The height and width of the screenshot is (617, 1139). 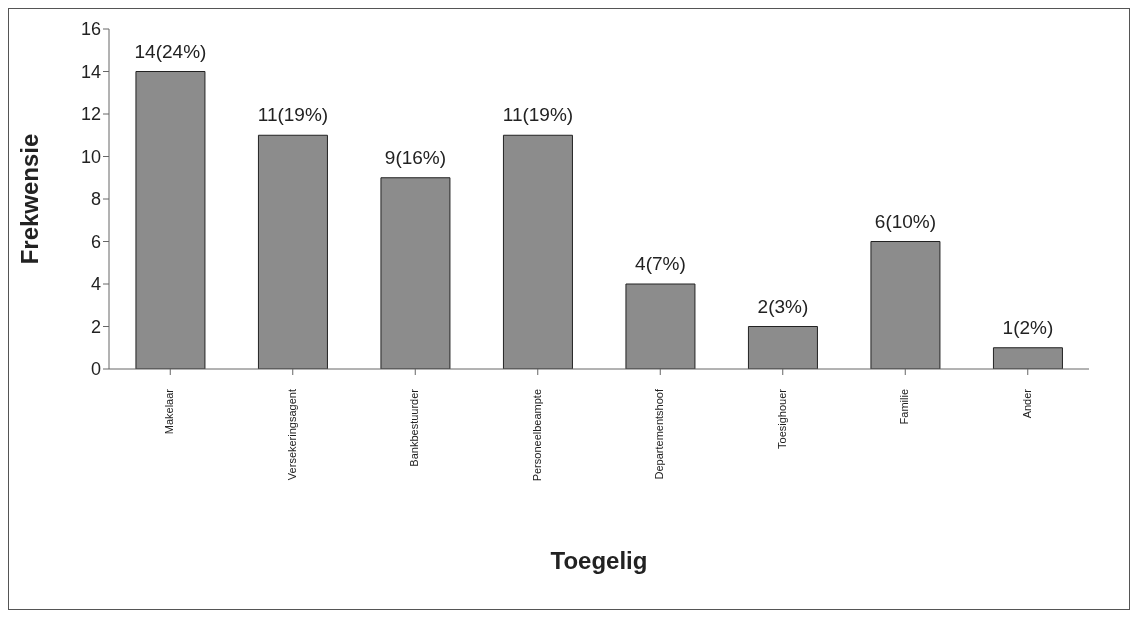 I want to click on y-tick-label: 6, so click(x=95, y=241).